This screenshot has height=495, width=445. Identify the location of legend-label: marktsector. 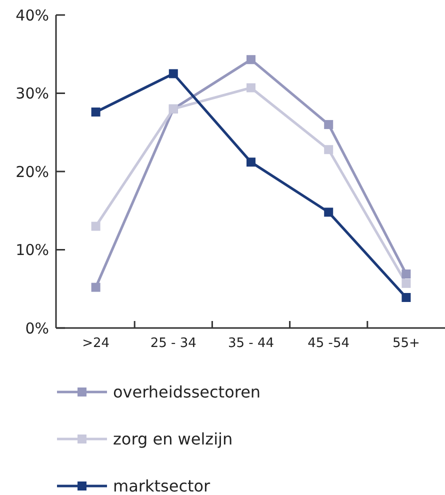
(162, 485).